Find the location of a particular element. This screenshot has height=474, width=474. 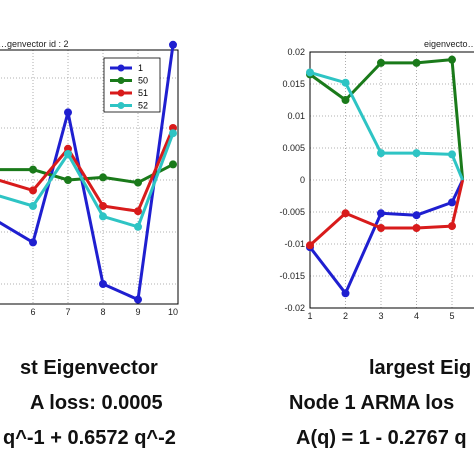

y-tick-label: 0 is located at coordinates (302, 180).